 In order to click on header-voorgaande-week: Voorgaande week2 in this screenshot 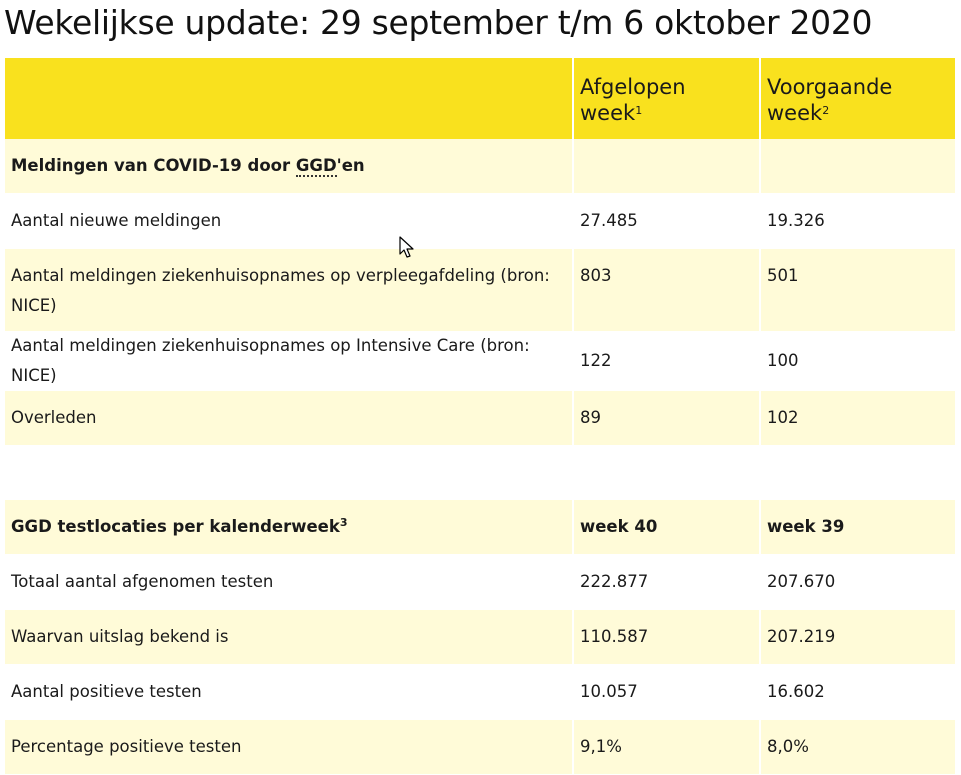, I will do `click(857, 98)`.